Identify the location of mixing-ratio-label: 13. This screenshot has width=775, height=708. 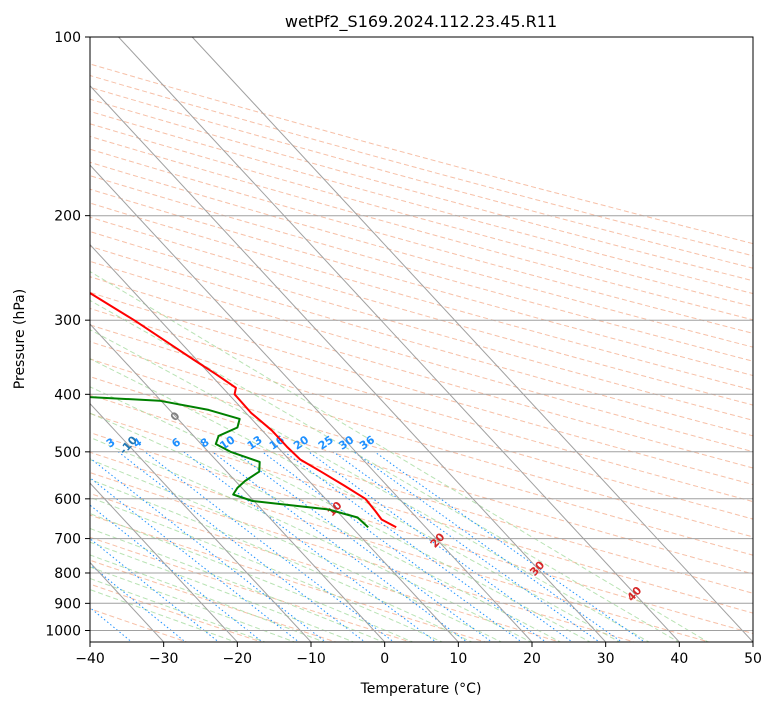
(255, 442).